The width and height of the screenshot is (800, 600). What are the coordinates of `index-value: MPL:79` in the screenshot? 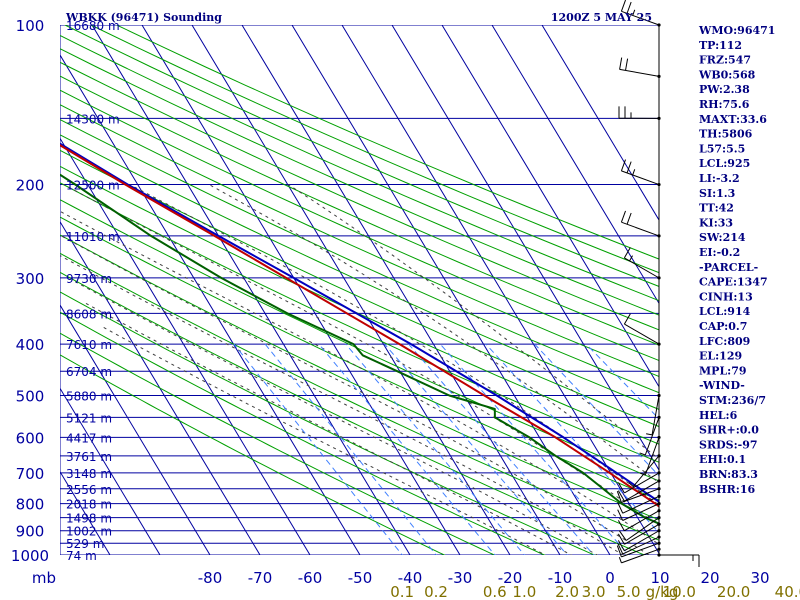 It's located at (723, 370).